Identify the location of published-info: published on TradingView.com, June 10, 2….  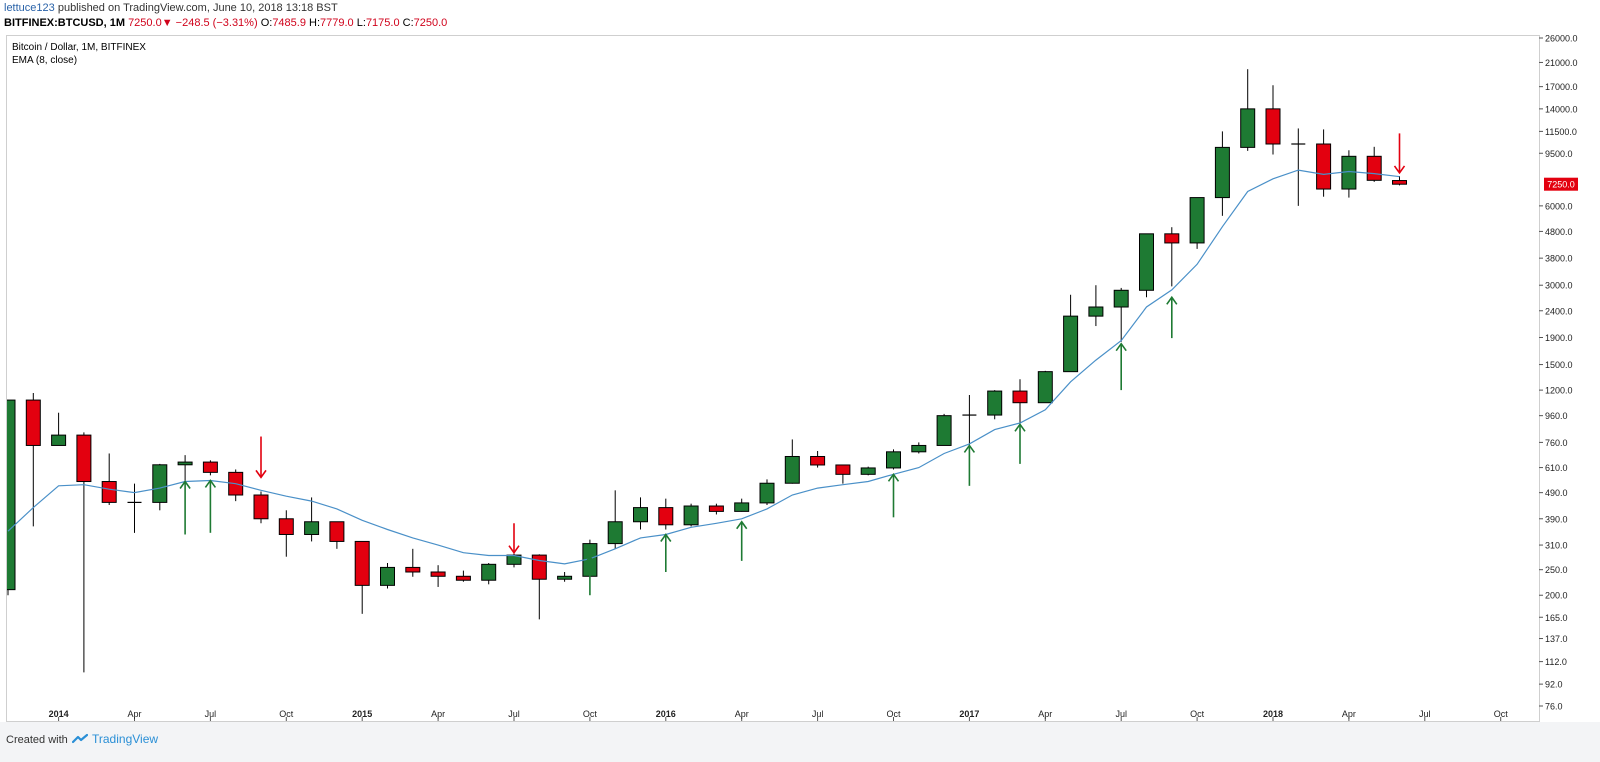
(197, 8).